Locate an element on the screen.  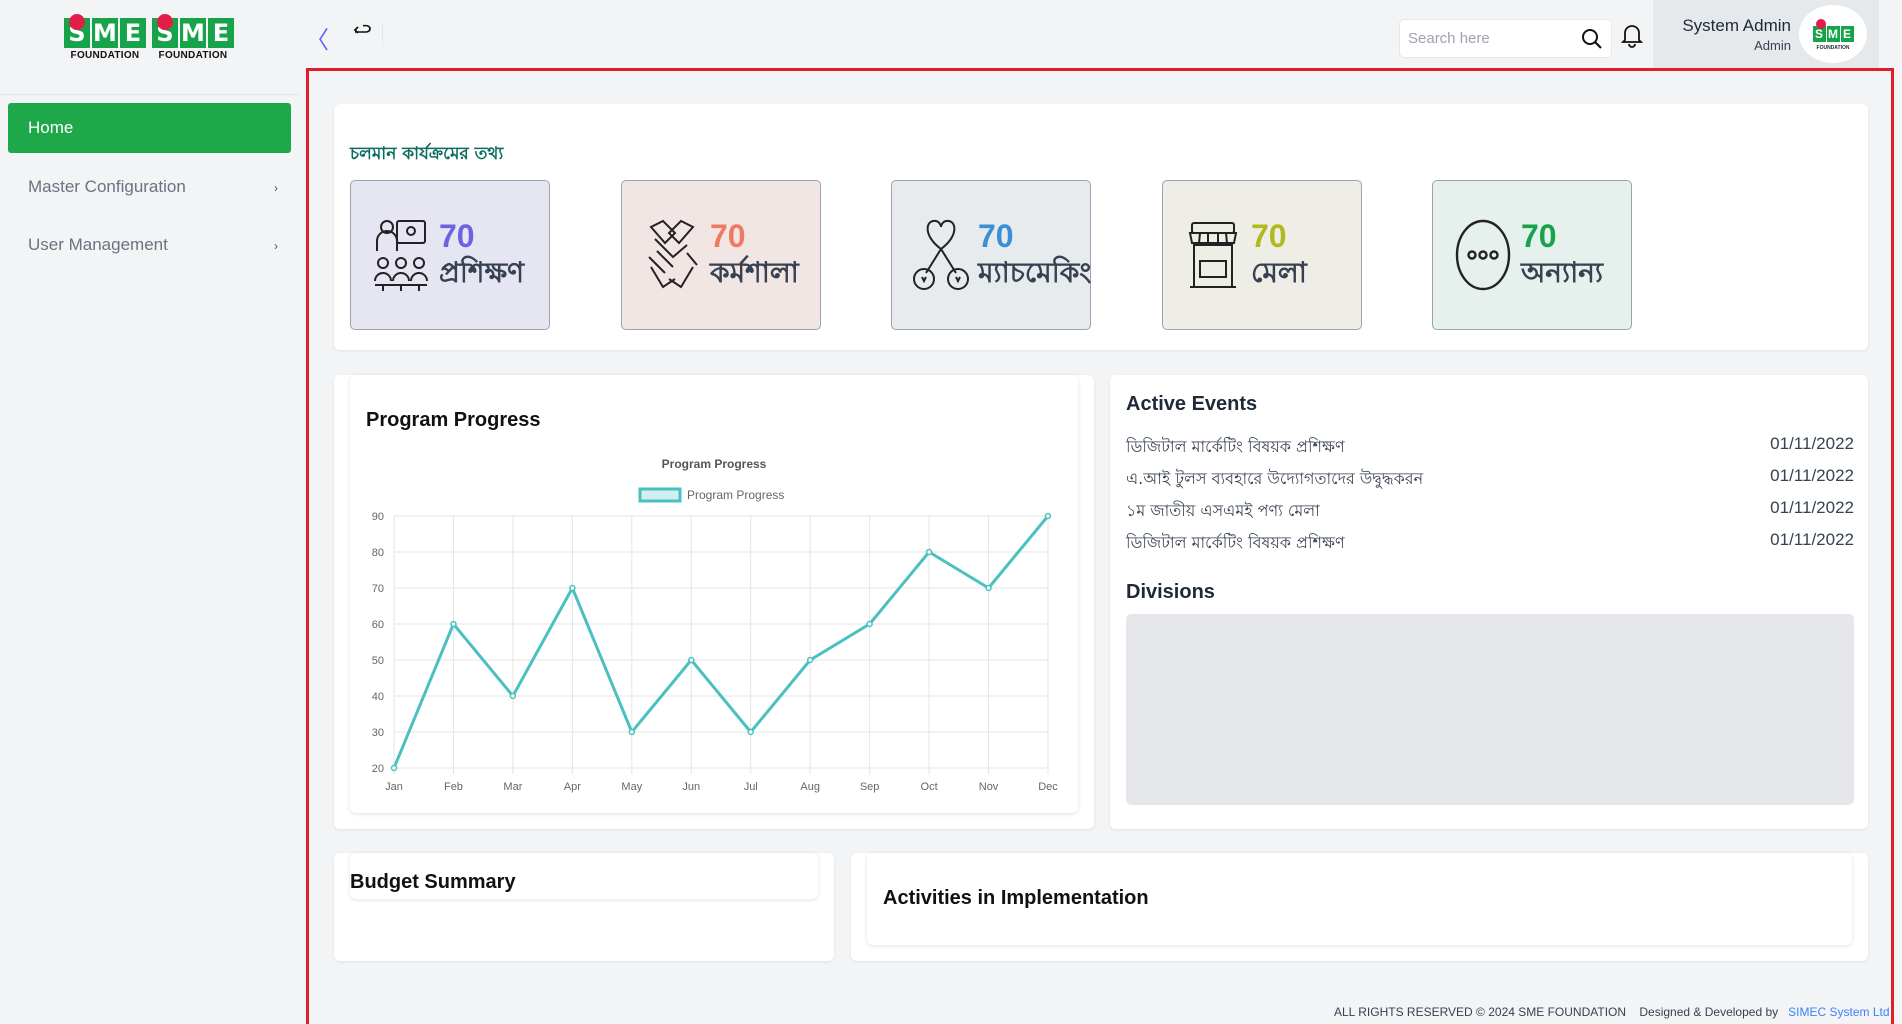
x-tick-label: May is located at coordinates (631, 787).